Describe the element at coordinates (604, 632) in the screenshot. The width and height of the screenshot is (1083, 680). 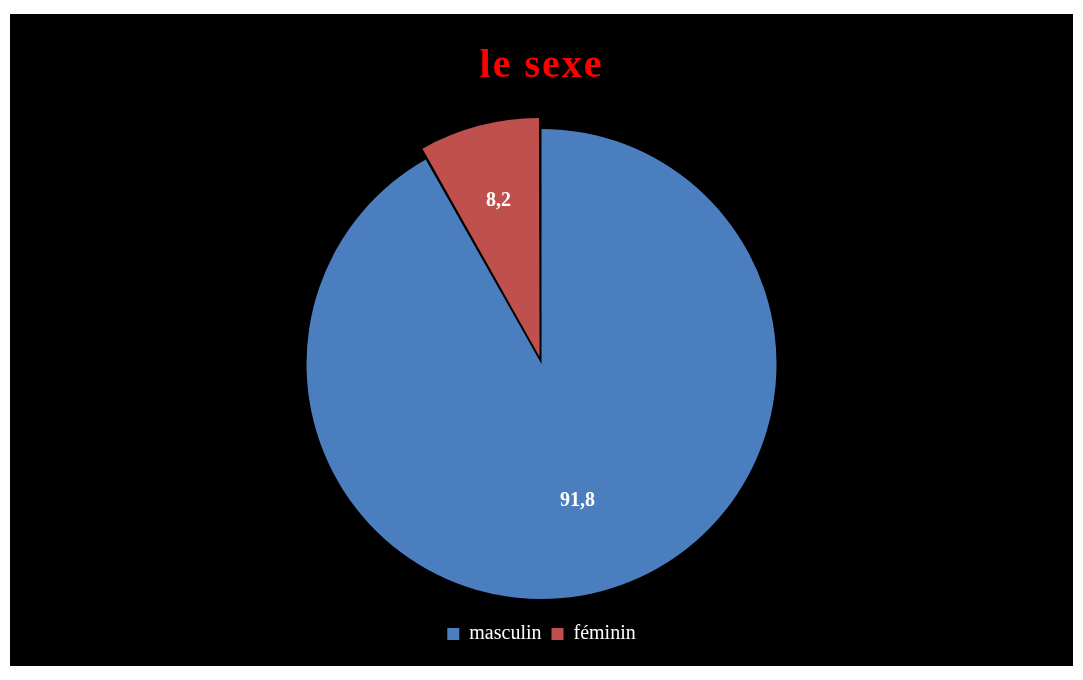
I see `legend-label: féminin` at that location.